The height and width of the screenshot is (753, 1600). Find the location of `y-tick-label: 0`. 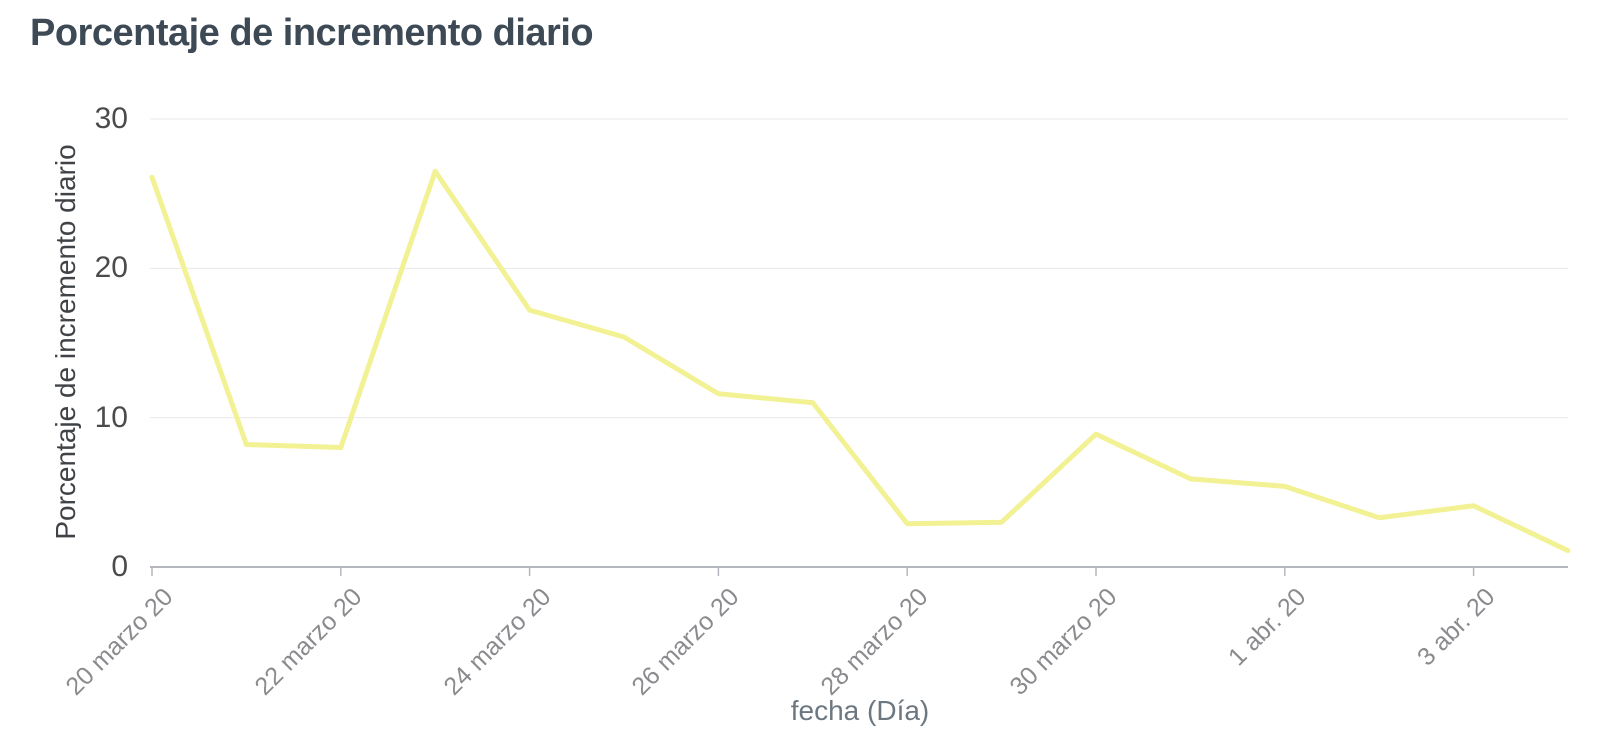

y-tick-label: 0 is located at coordinates (119, 566).